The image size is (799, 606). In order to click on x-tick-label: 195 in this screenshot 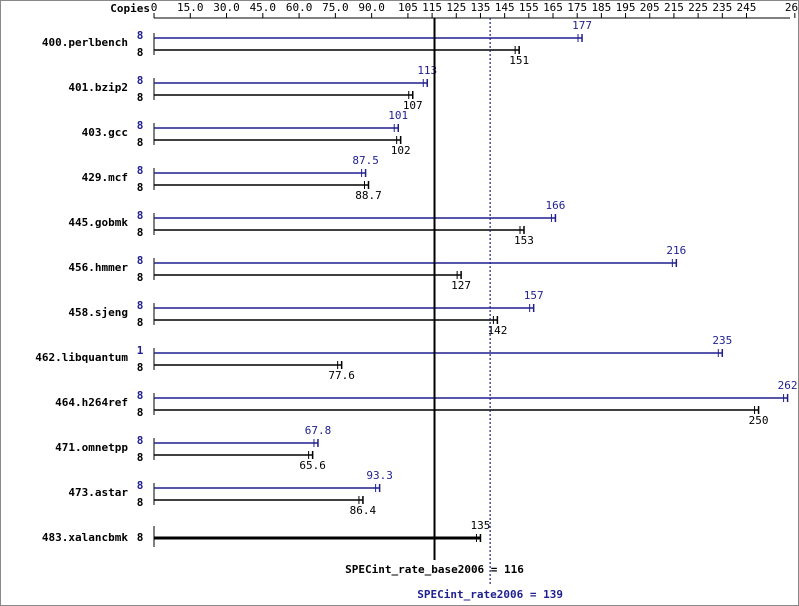, I will do `click(626, 7)`.